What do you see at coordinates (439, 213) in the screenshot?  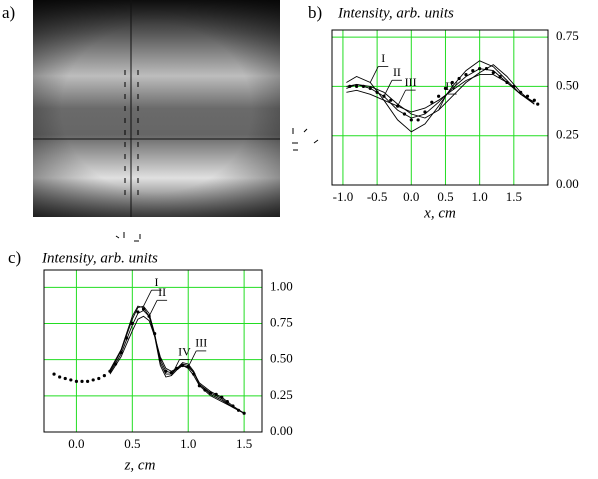 I see `x-axis-label: x, cm` at bounding box center [439, 213].